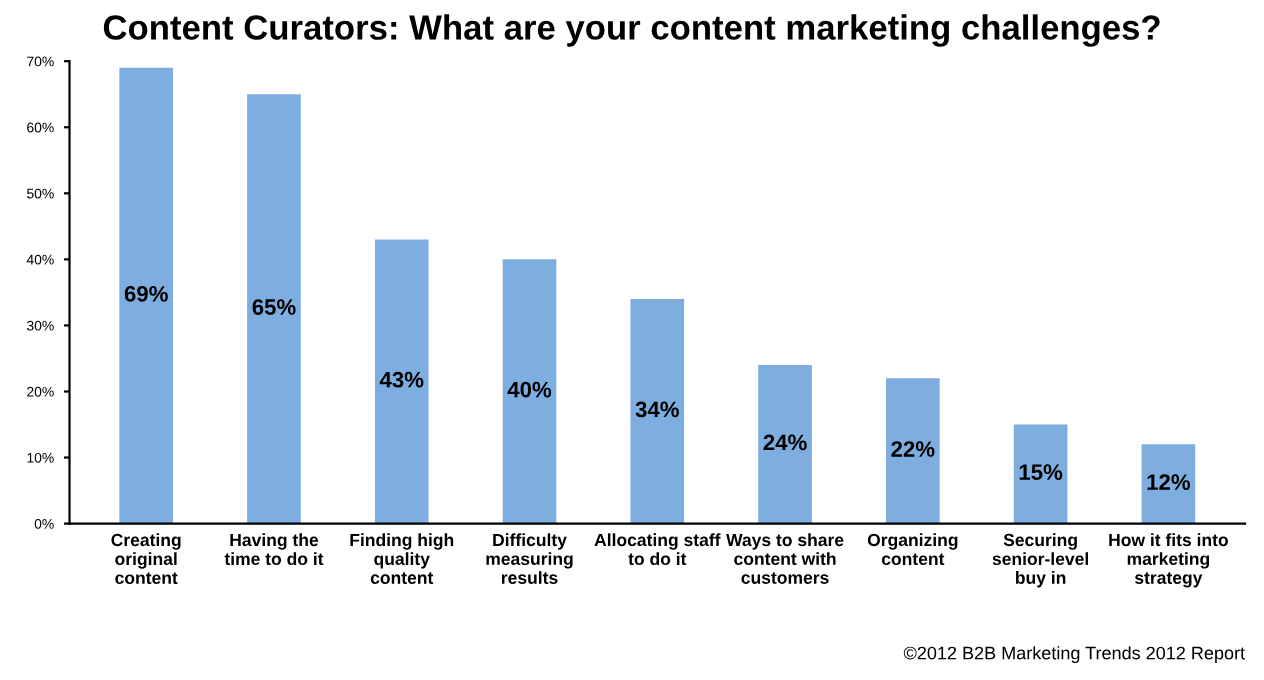 This screenshot has height=680, width=1264. What do you see at coordinates (631, 30) in the screenshot?
I see `chart-title: Content Curators: What are your content marketing challenges?` at bounding box center [631, 30].